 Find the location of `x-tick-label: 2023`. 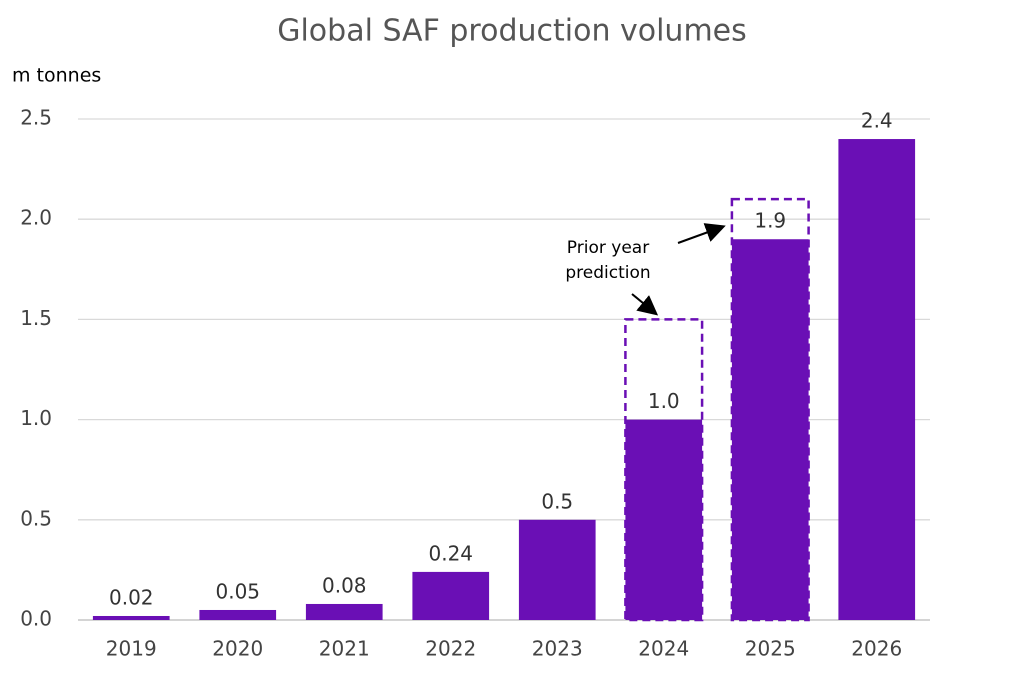

x-tick-label: 2023 is located at coordinates (557, 649).